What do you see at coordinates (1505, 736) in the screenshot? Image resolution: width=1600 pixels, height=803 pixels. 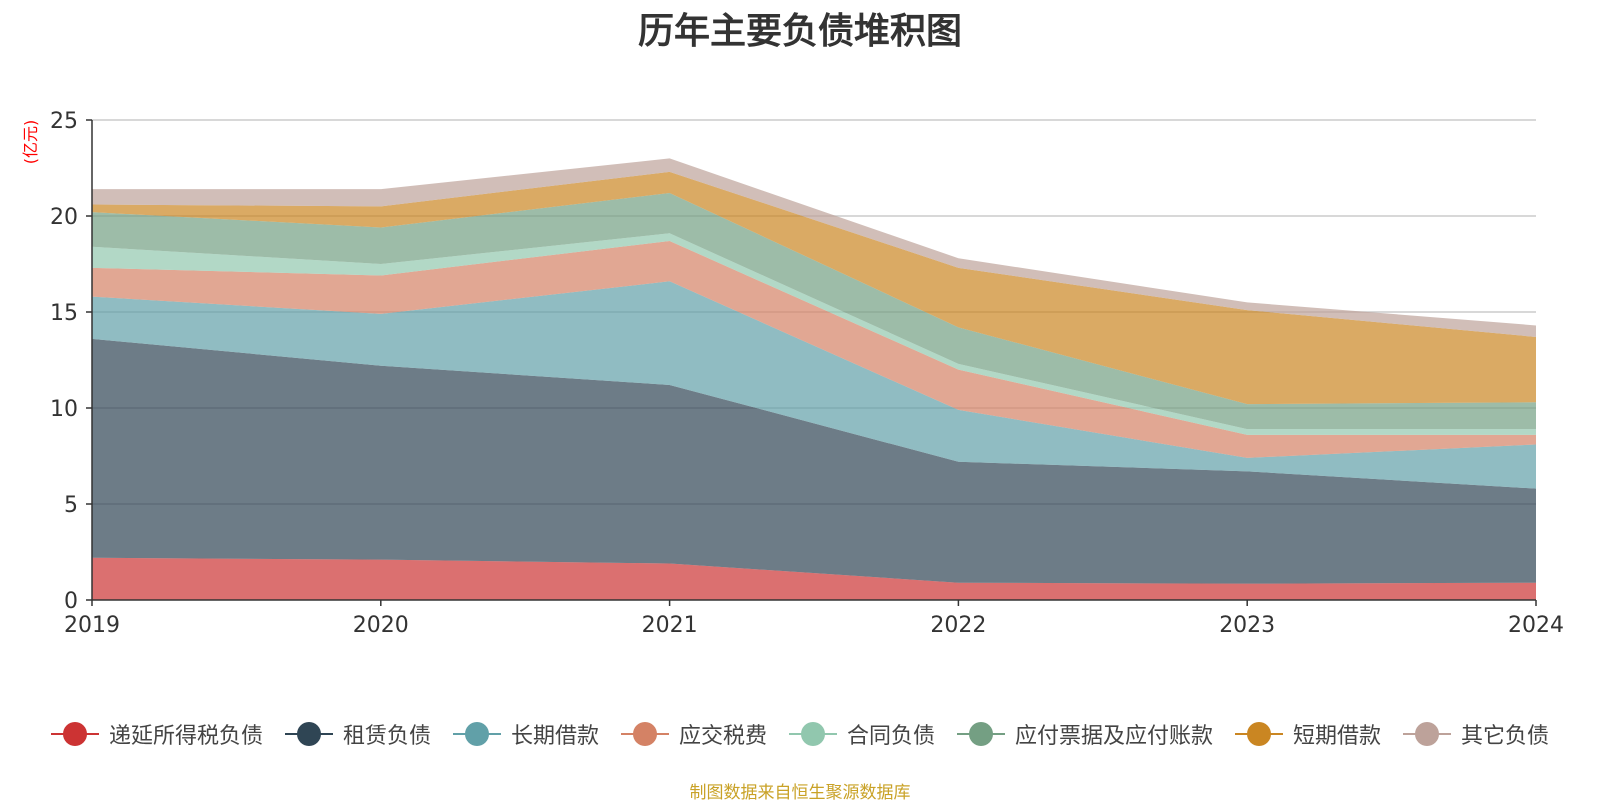 I see `legend-label: 其它负债` at bounding box center [1505, 736].